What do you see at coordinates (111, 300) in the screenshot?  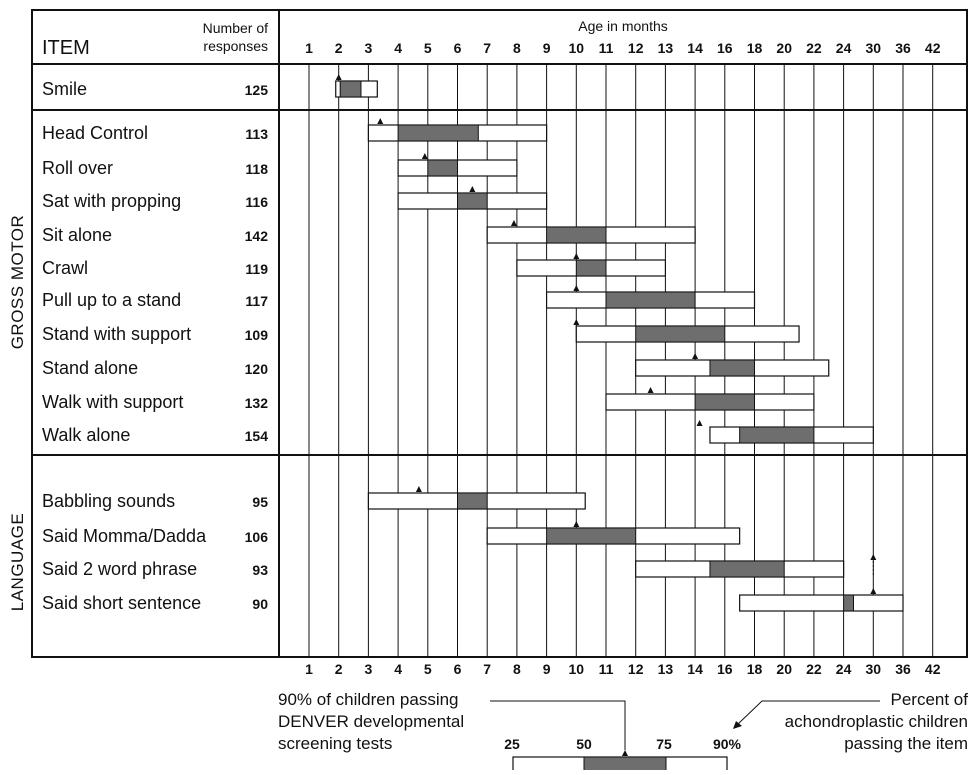 I see `item-label: Pull up to a stand` at bounding box center [111, 300].